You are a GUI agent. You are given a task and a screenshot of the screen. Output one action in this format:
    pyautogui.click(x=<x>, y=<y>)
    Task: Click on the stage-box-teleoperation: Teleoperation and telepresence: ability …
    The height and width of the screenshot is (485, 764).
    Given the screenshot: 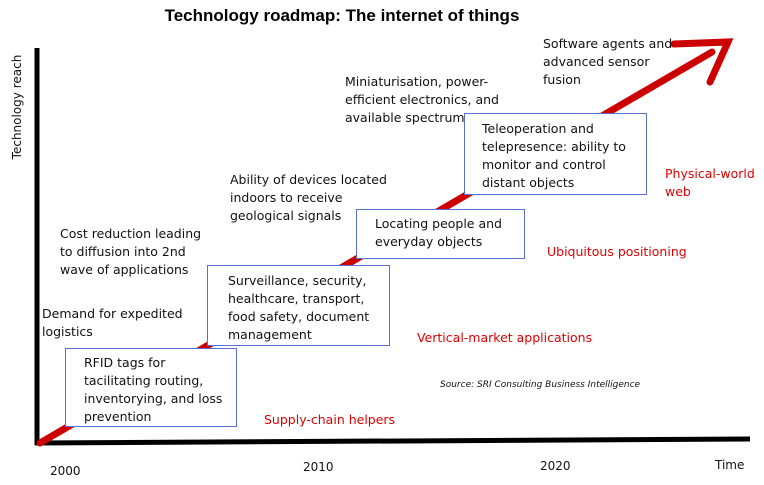 What is the action you would take?
    pyautogui.click(x=555, y=154)
    